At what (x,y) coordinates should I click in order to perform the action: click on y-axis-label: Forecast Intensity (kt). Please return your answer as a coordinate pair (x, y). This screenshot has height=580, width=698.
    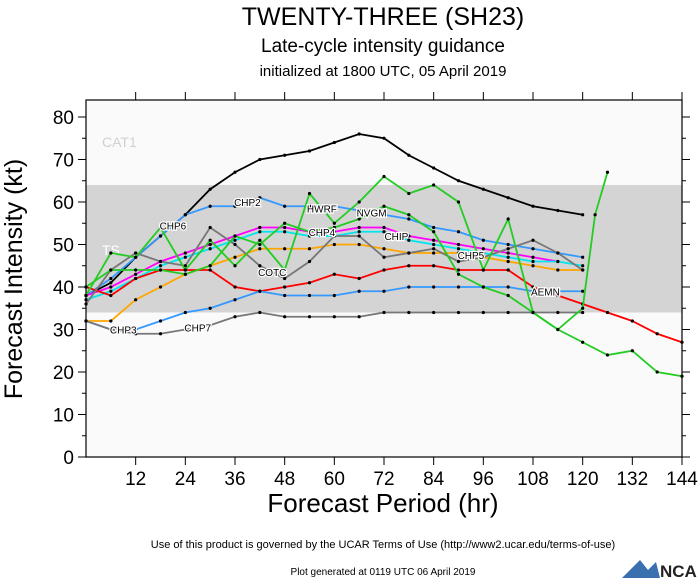
    Looking at the image, I should click on (14, 279).